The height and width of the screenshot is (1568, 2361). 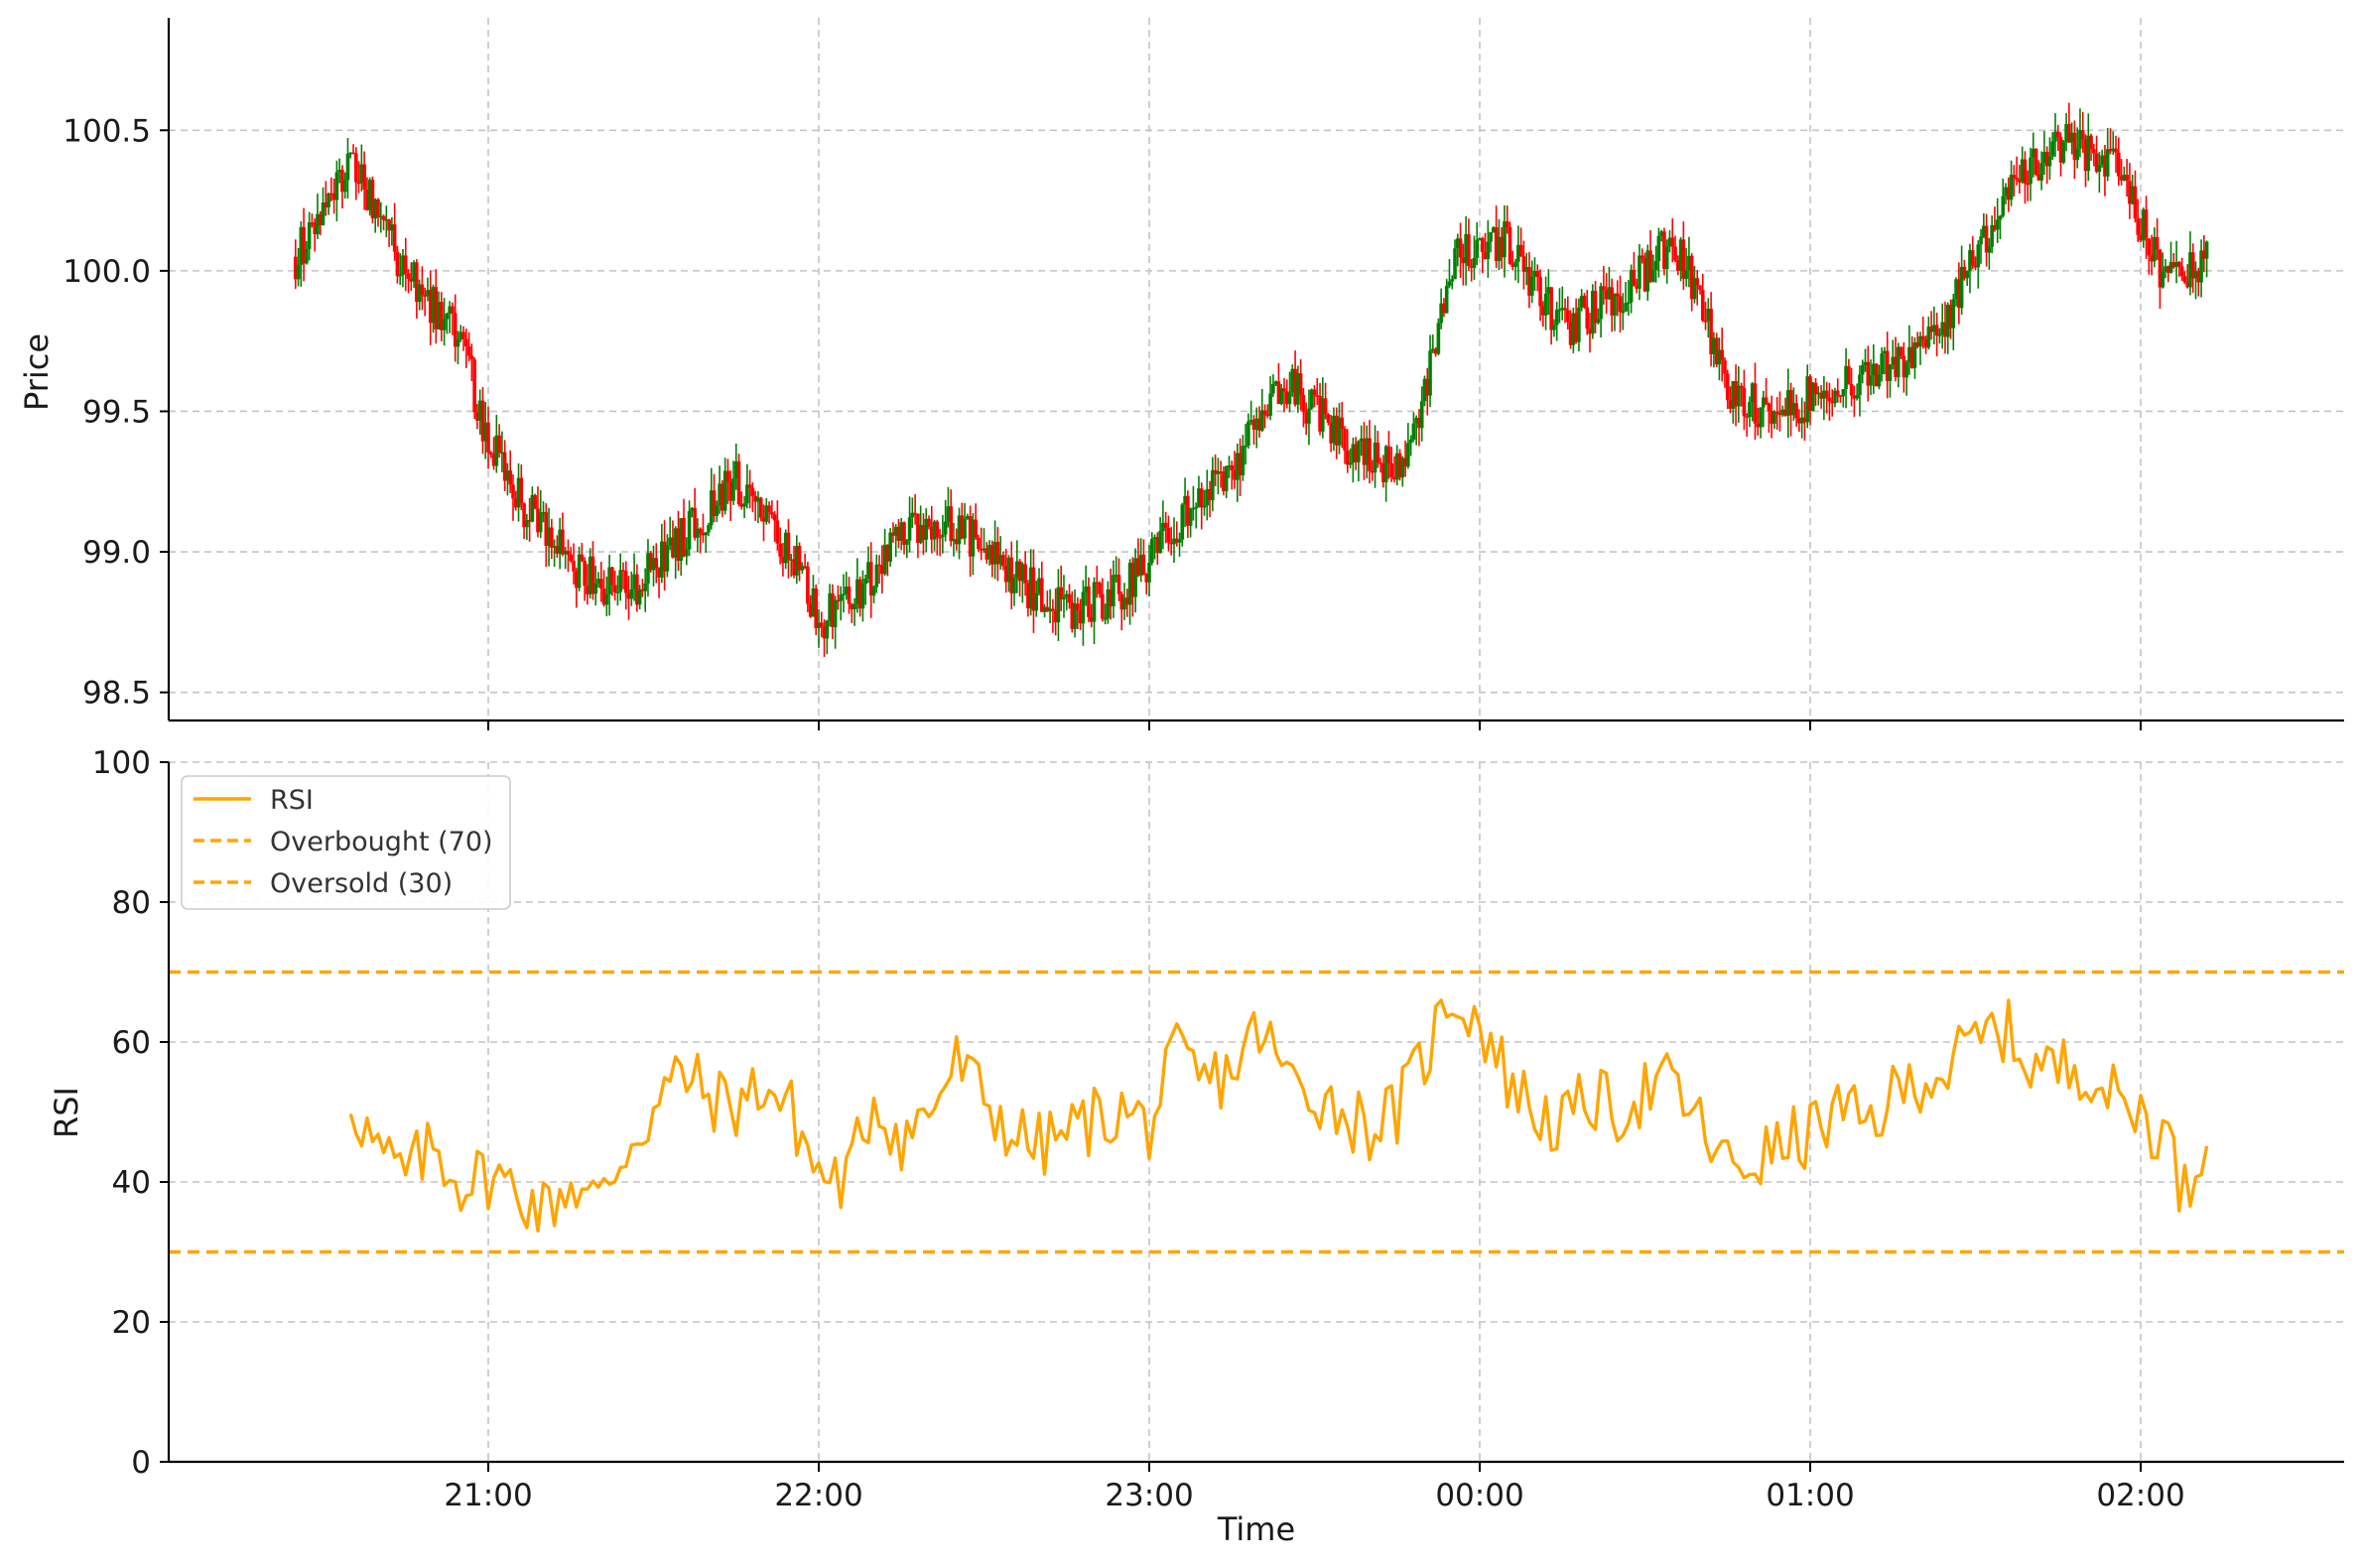 What do you see at coordinates (116, 412) in the screenshot?
I see `price-y-tick-label: 99.5` at bounding box center [116, 412].